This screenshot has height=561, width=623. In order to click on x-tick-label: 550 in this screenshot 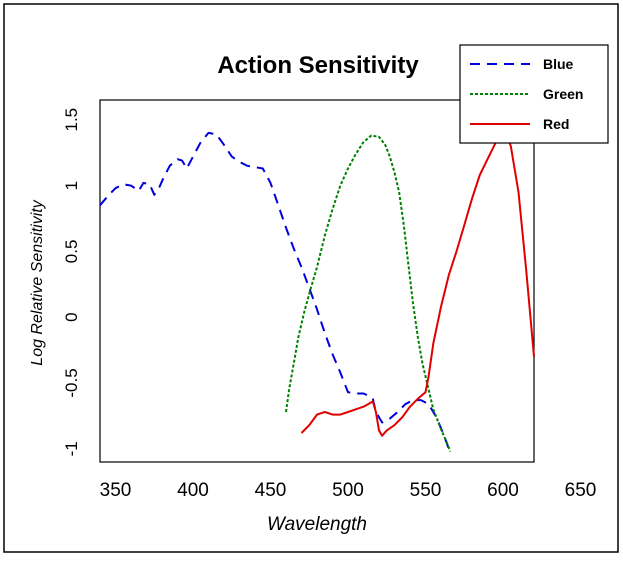, I will do `click(426, 490)`.